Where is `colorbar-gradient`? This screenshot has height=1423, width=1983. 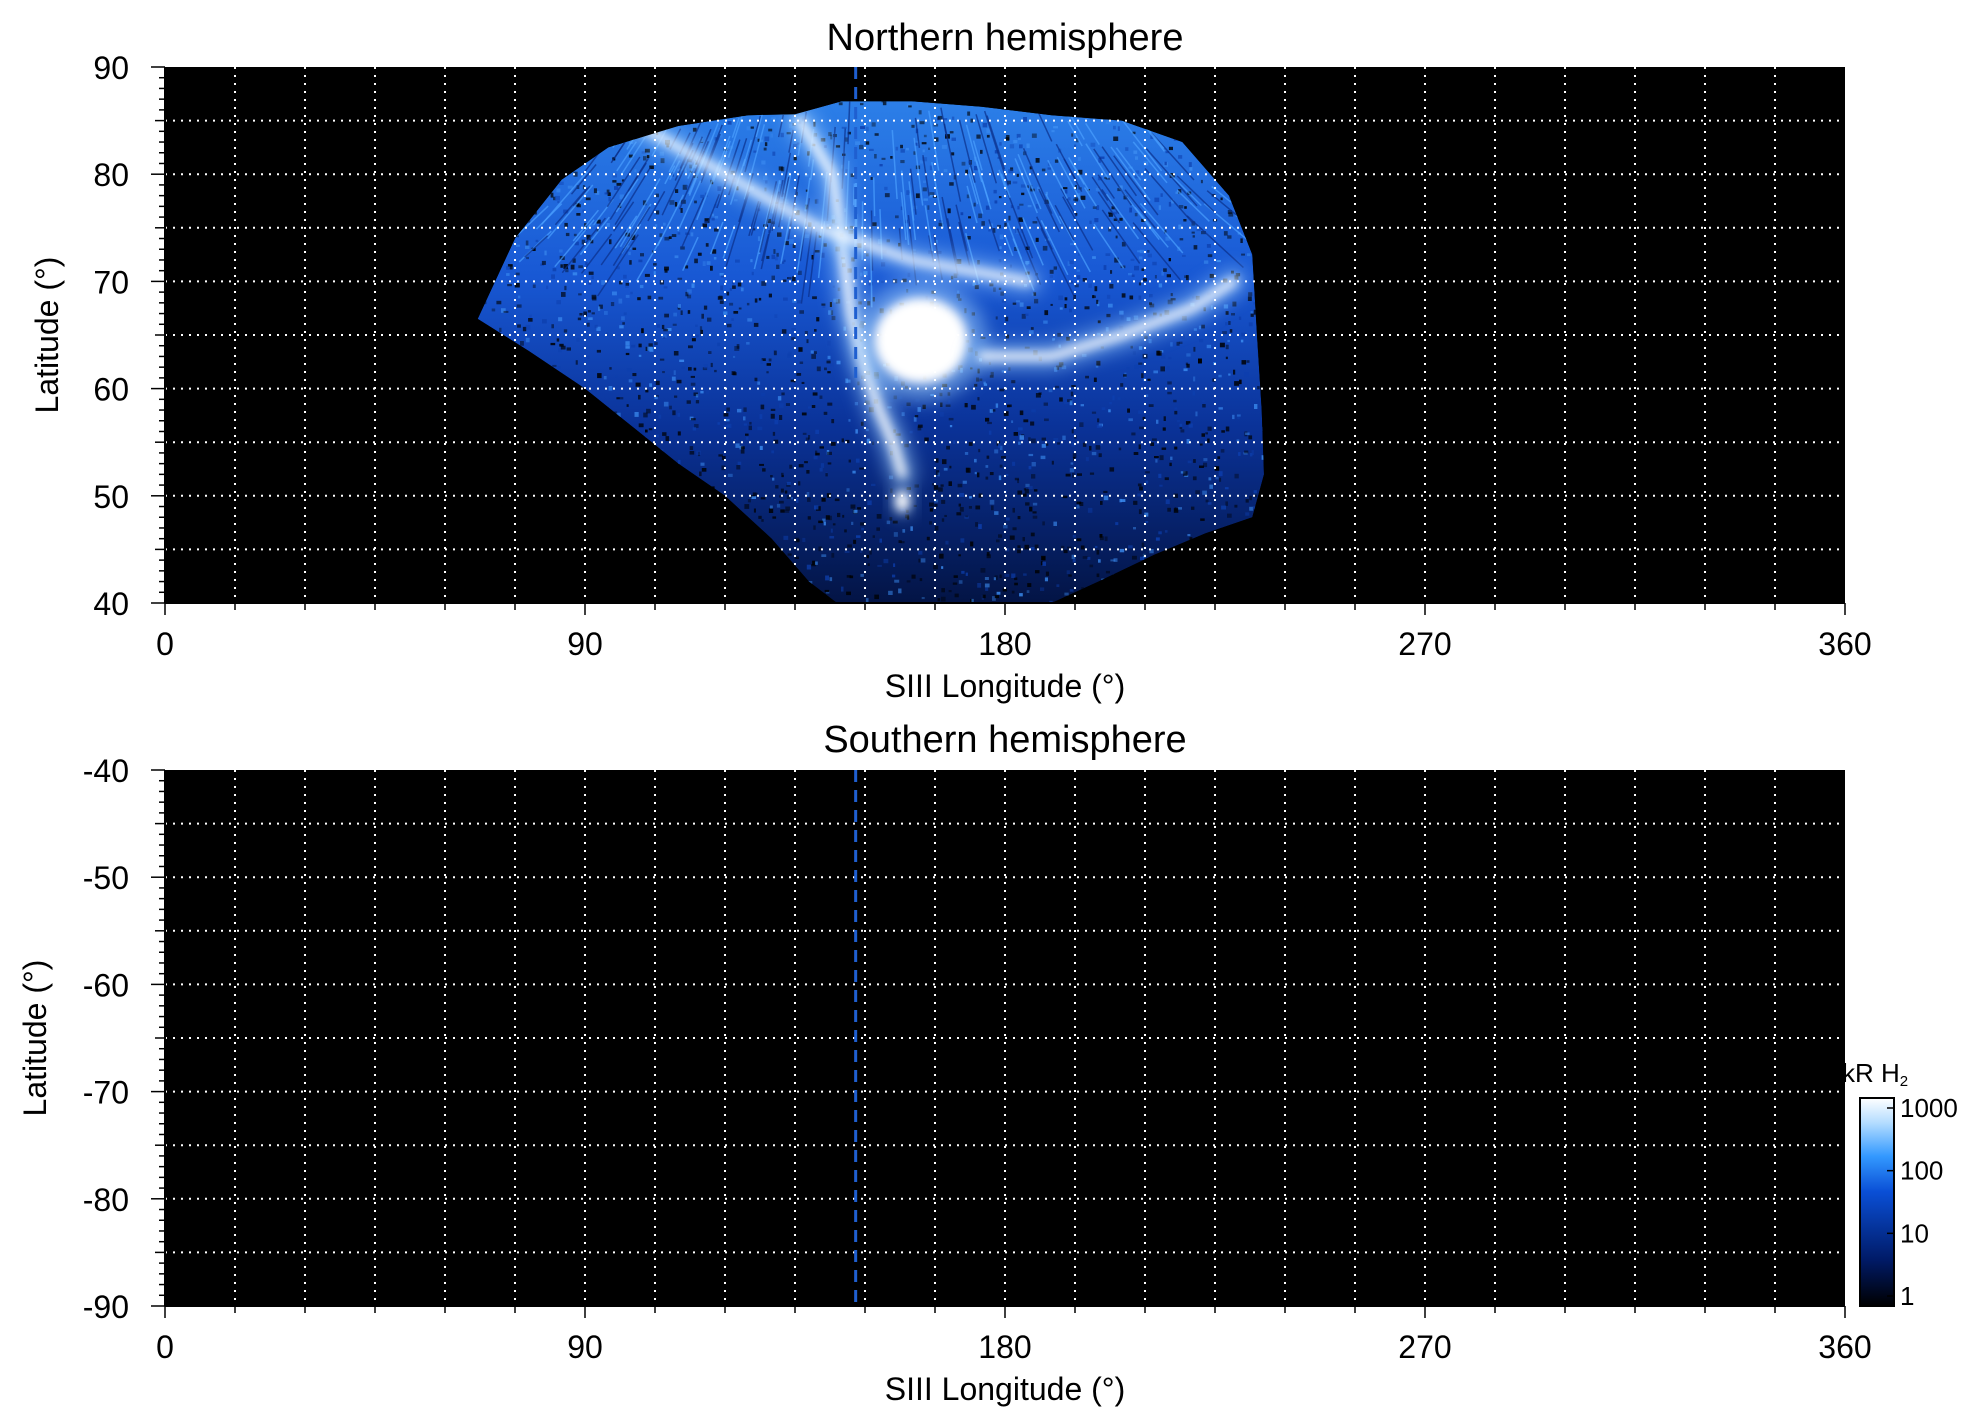 colorbar-gradient is located at coordinates (1877, 1202).